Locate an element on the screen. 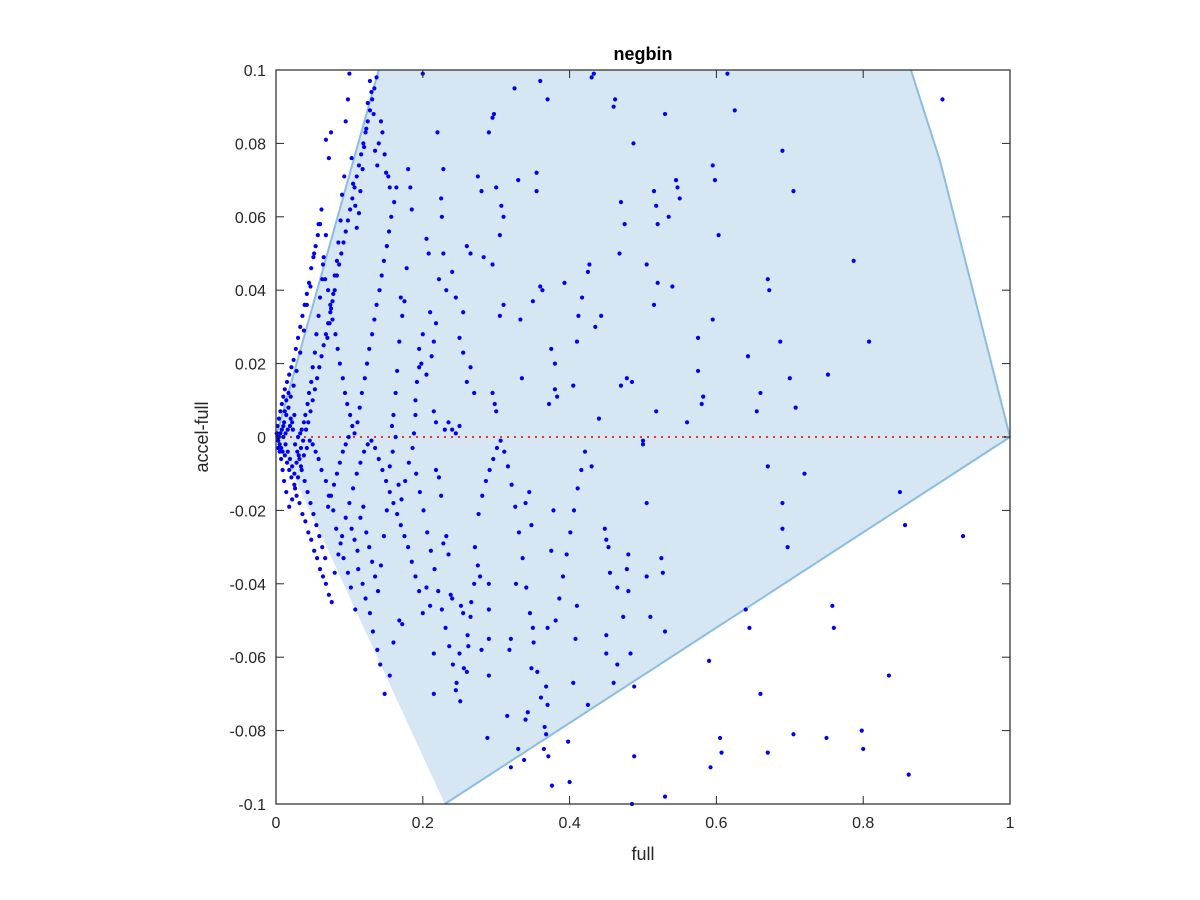 The image size is (1200, 900). x-tick-label: 0.6 is located at coordinates (716, 823).